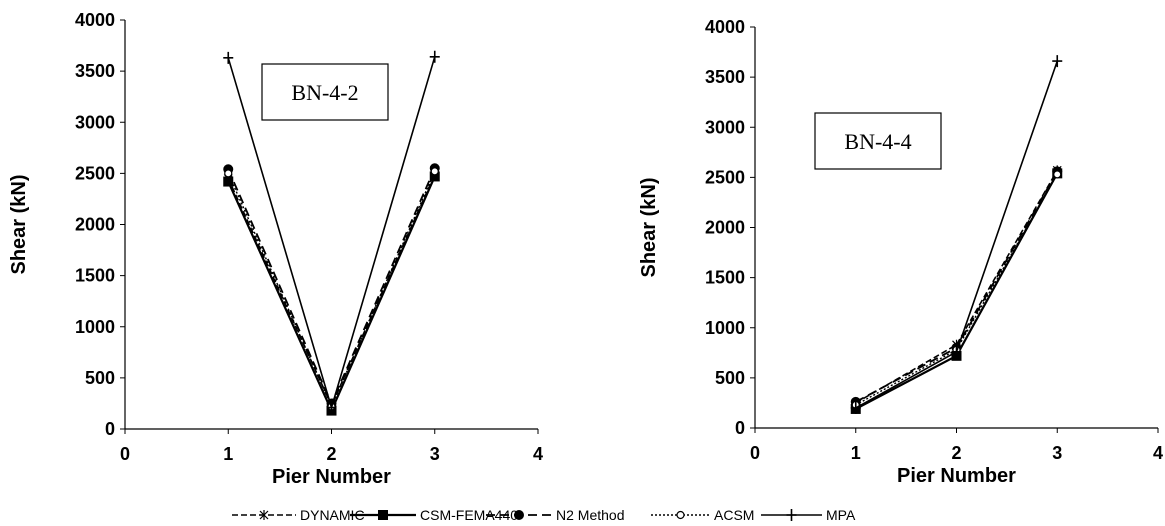  I want to click on legend-marker-n2-method, so click(519, 515).